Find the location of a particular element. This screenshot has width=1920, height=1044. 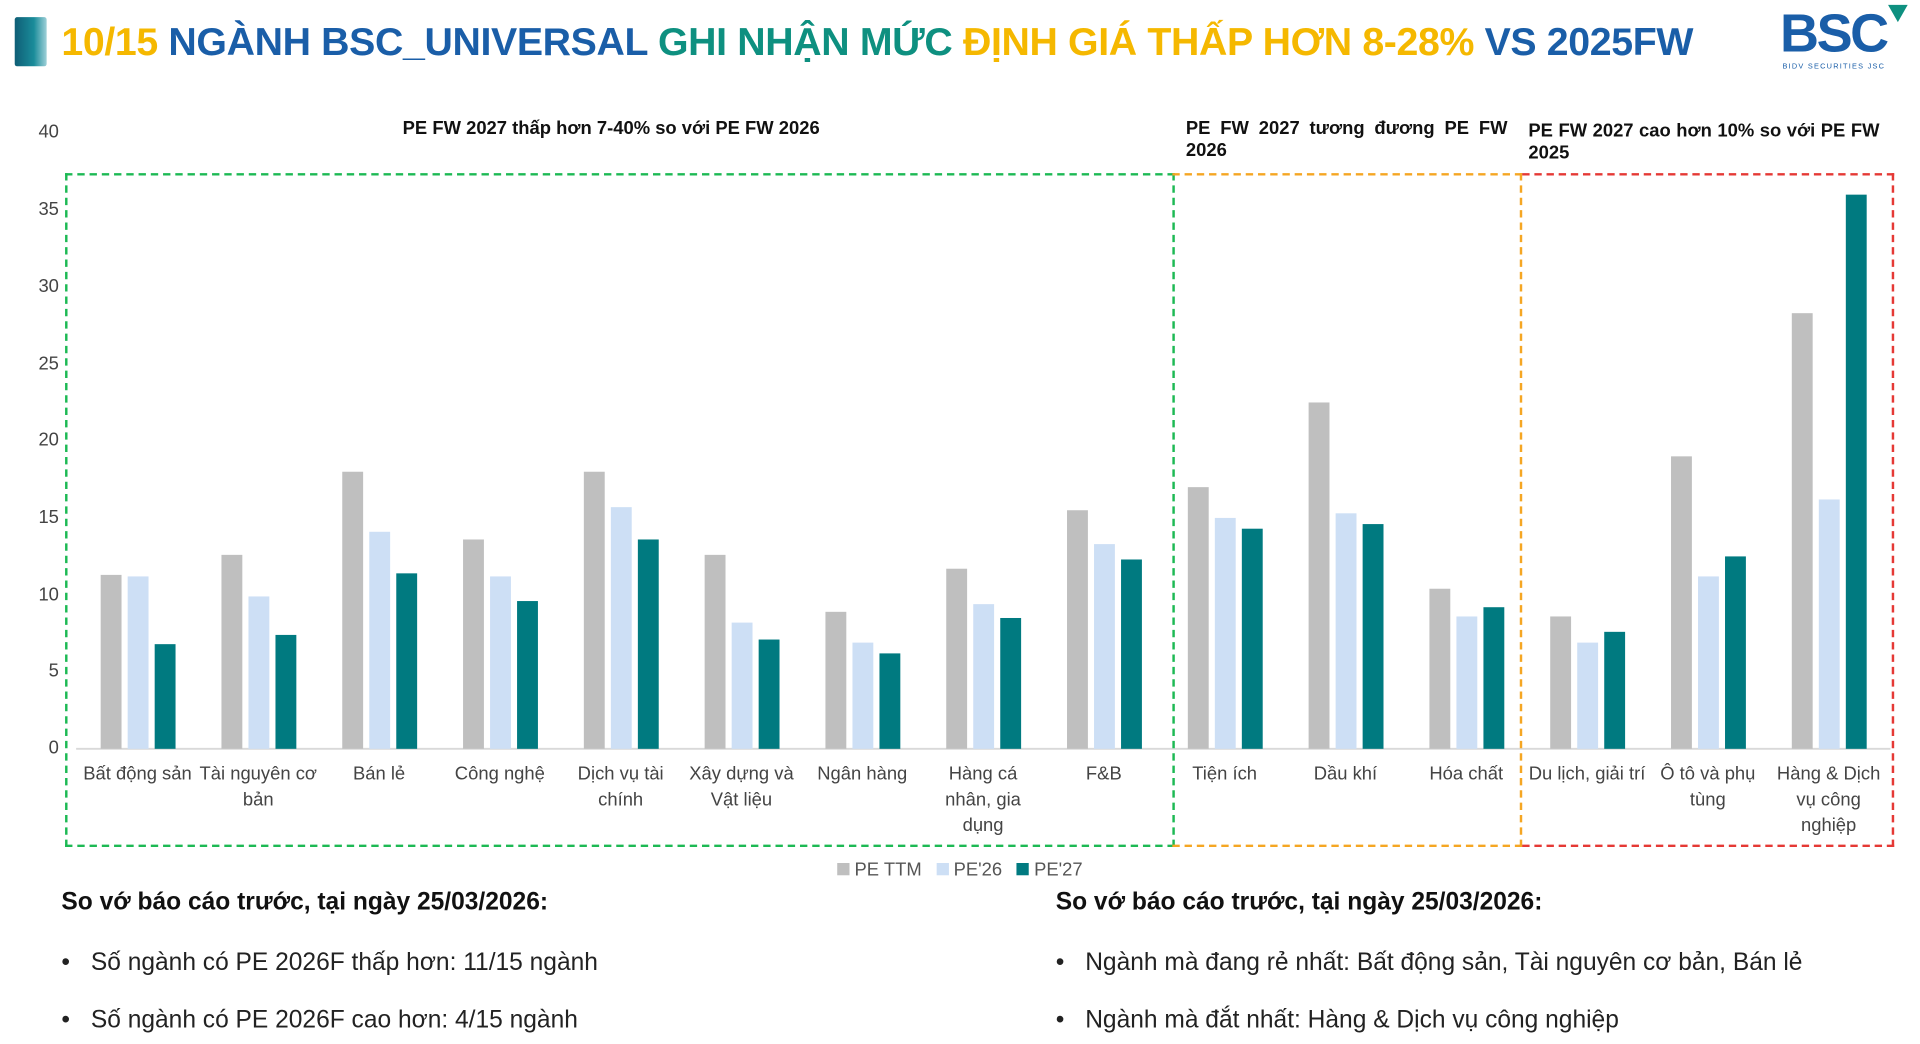

category-label-line: Công nghệ is located at coordinates (499, 774).